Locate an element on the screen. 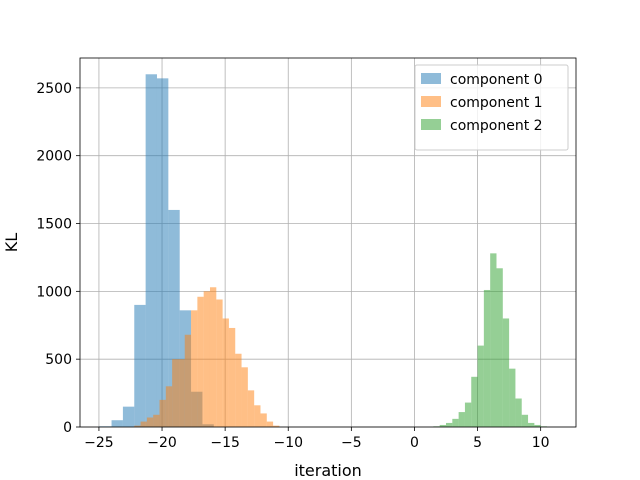  y-axis-label: KL is located at coordinates (11, 242).